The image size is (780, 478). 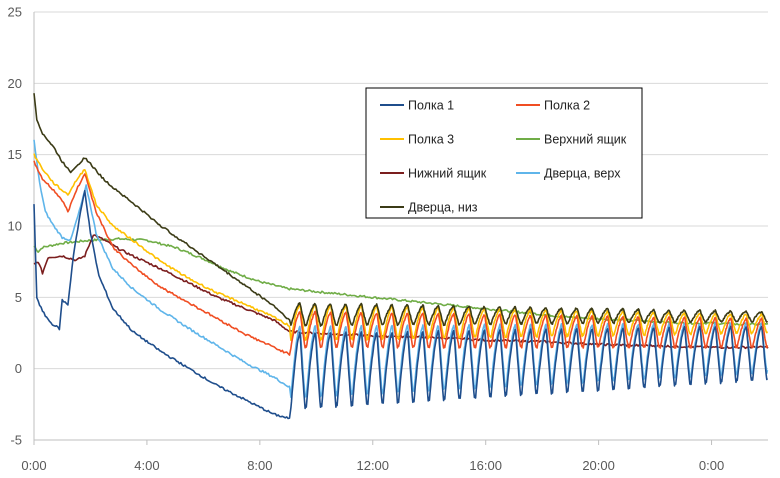 I want to click on y-axis-ticks: -5 0 5 10 15 20 25, so click(x=15, y=226).